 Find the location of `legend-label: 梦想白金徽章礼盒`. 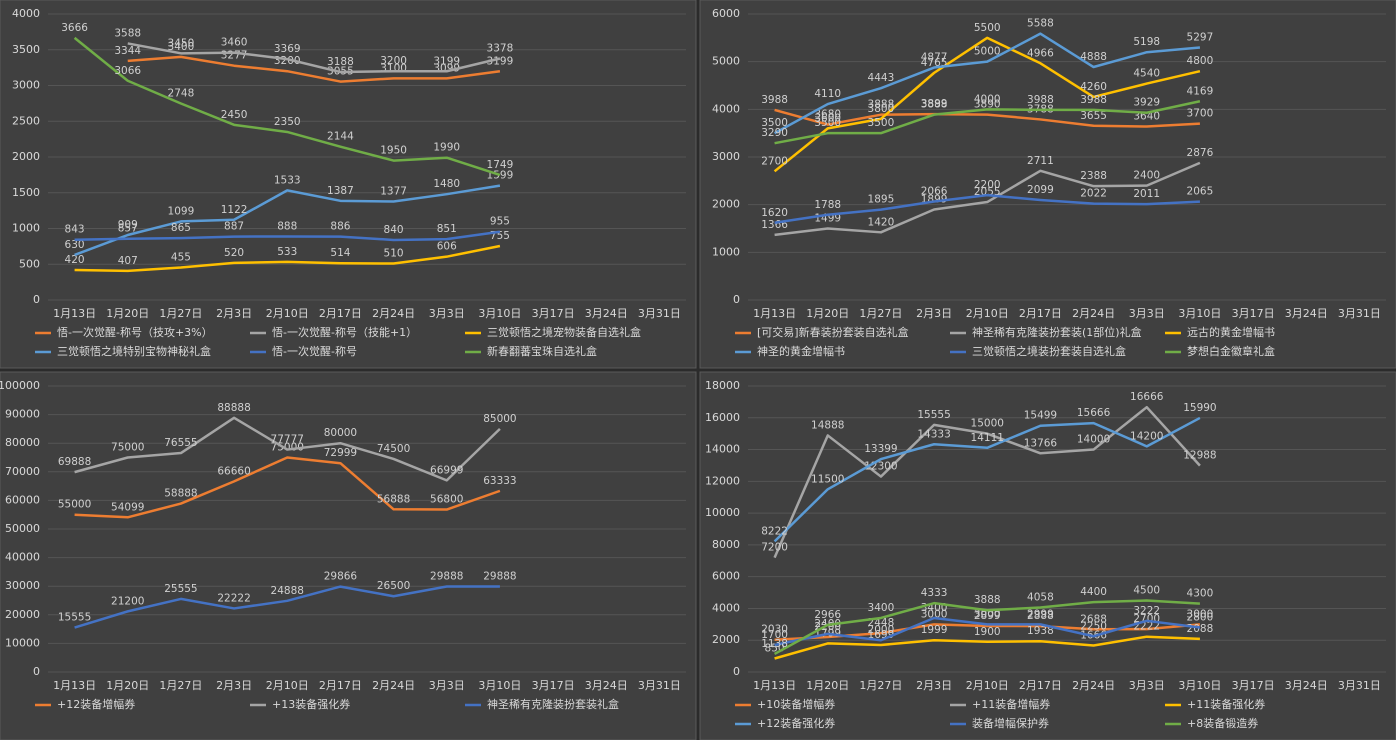

legend-label: 梦想白金徽章礼盒 is located at coordinates (1231, 351).